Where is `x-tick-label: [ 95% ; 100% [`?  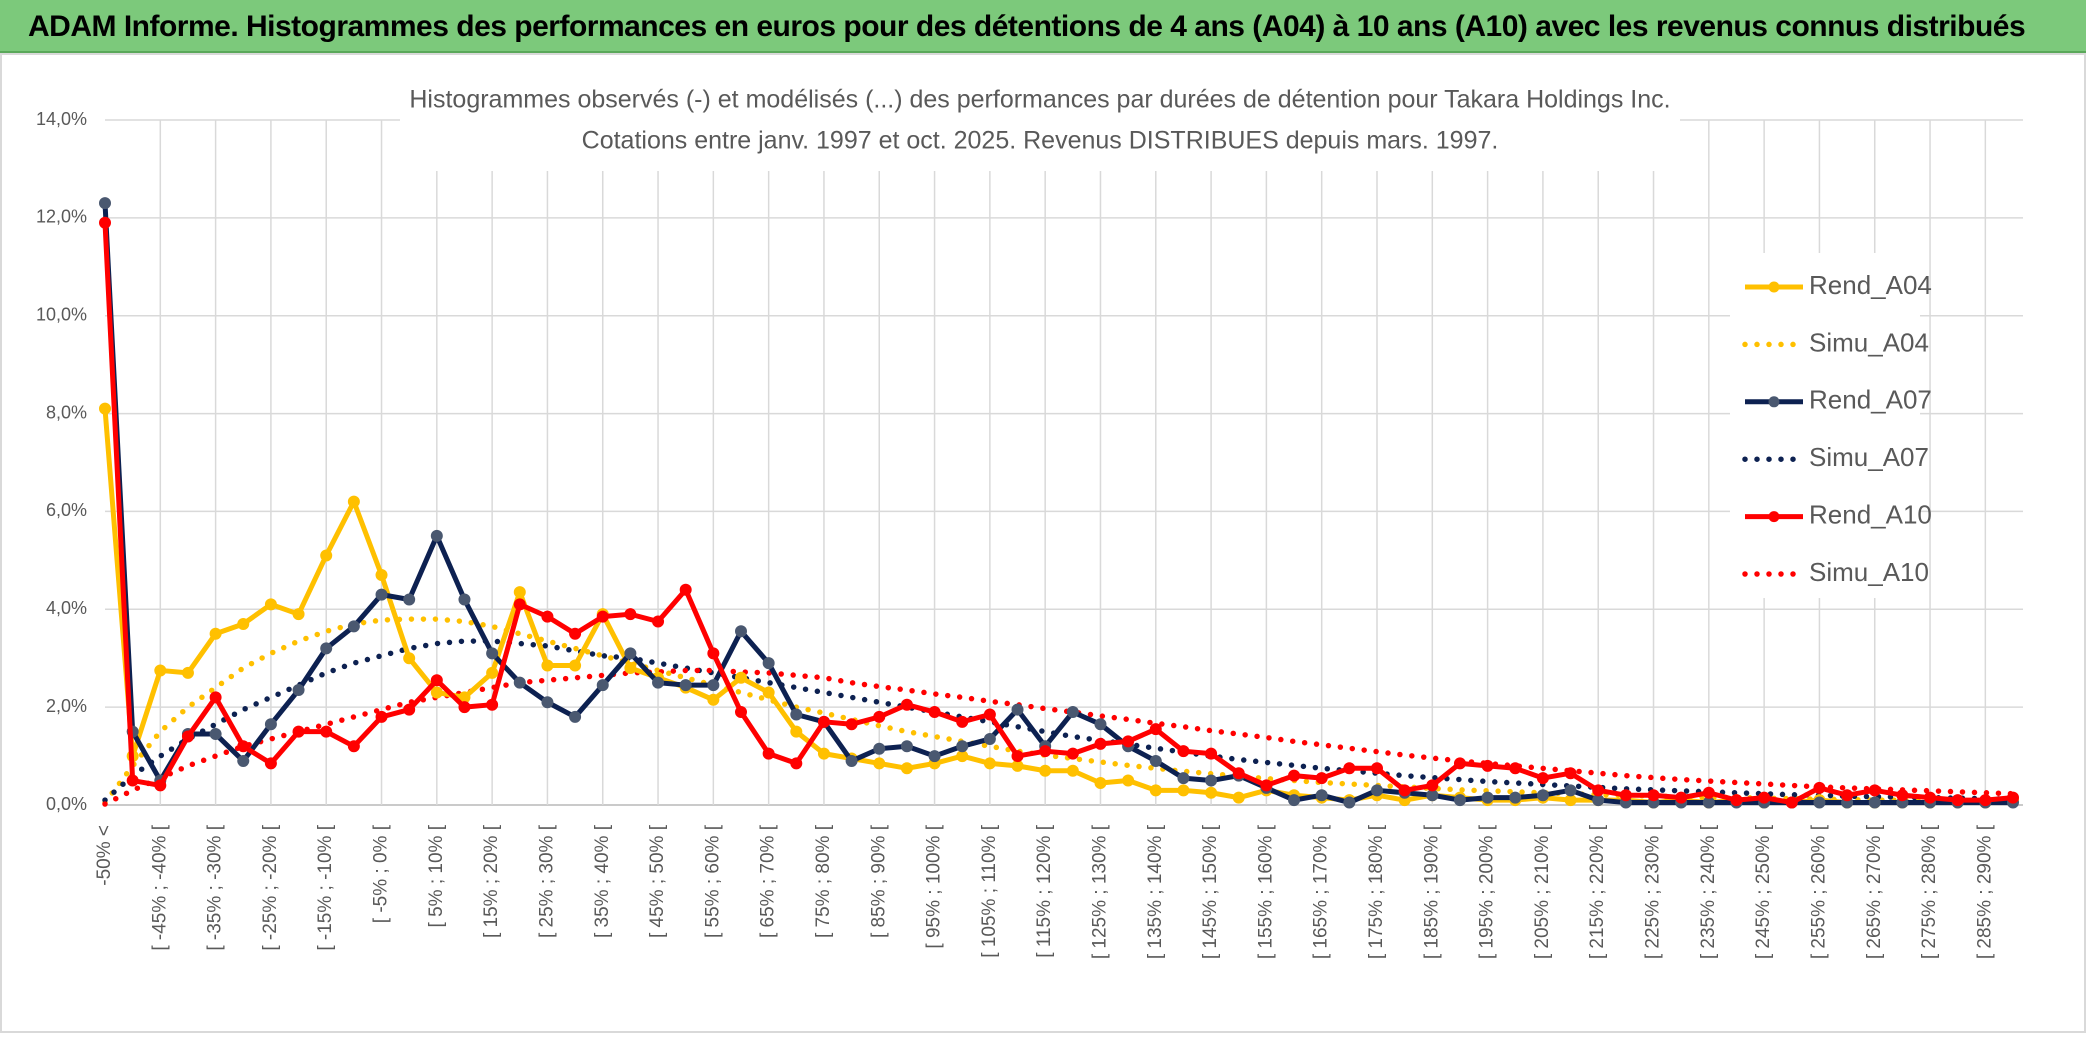
x-tick-label: [ 95% ; 100% [ is located at coordinates (934, 886).